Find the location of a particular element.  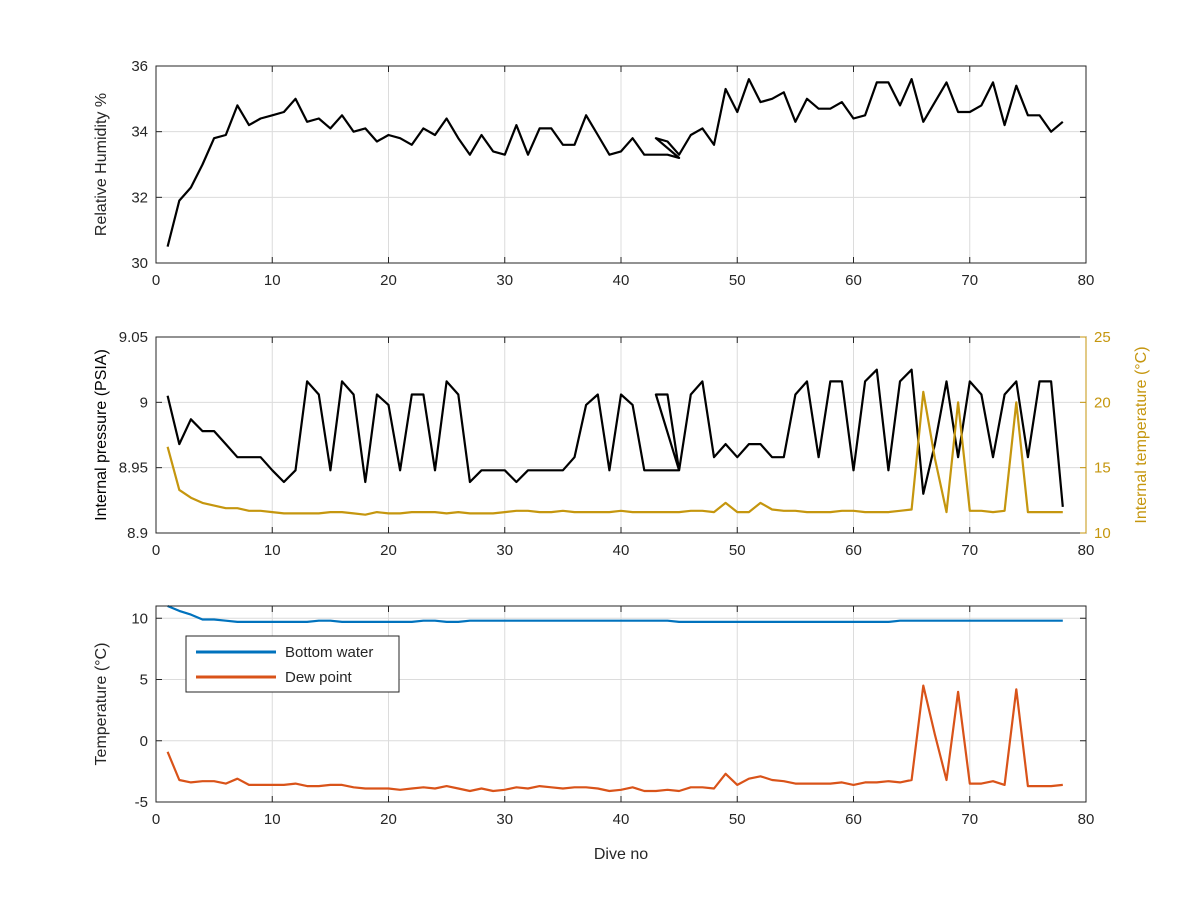

right-y-tick-label: 15 is located at coordinates (1102, 468).